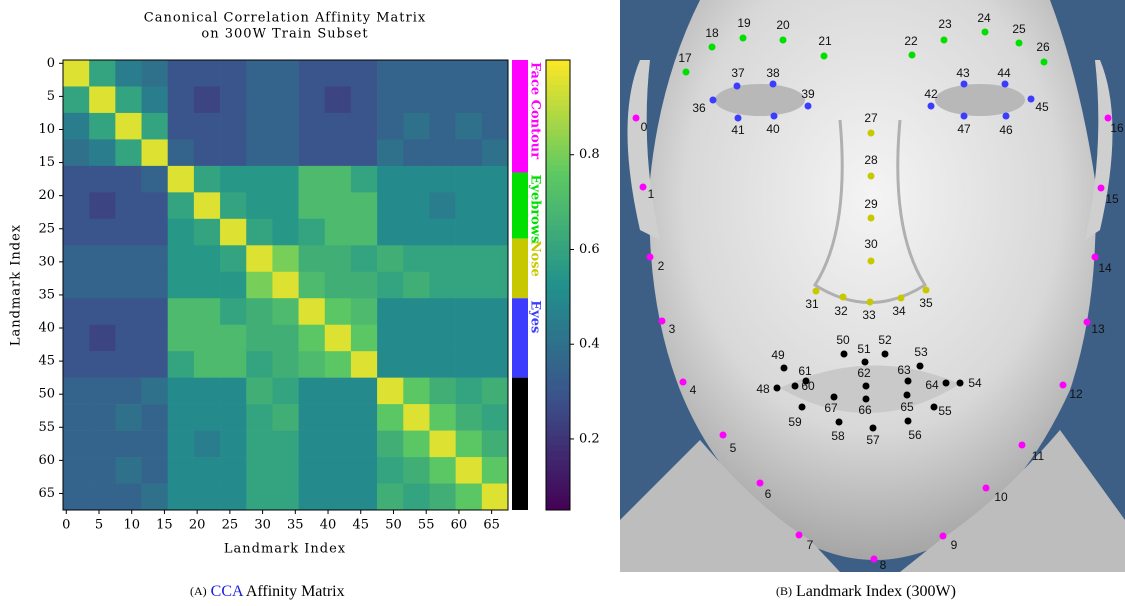 The width and height of the screenshot is (1125, 606). I want to click on x-tick-label: 35, so click(295, 525).